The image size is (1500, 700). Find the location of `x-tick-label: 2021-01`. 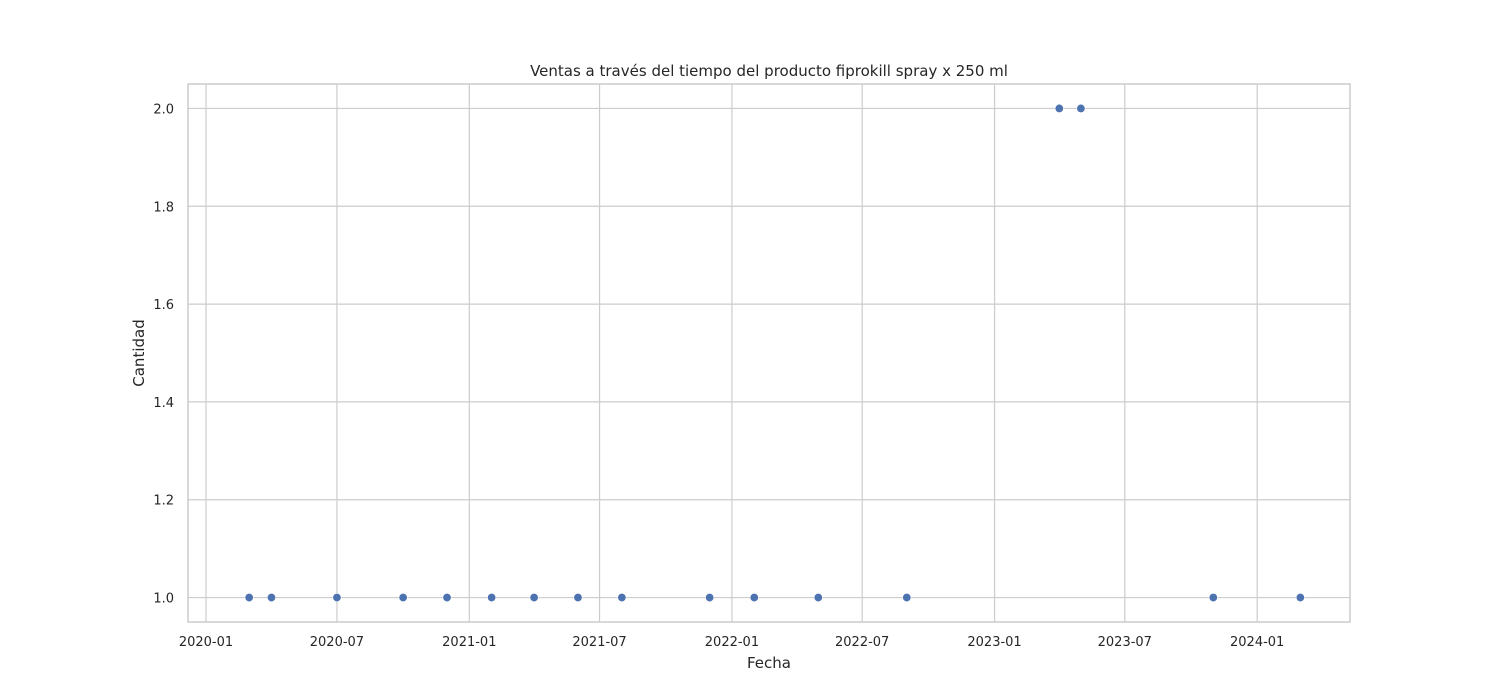

x-tick-label: 2021-01 is located at coordinates (469, 642).